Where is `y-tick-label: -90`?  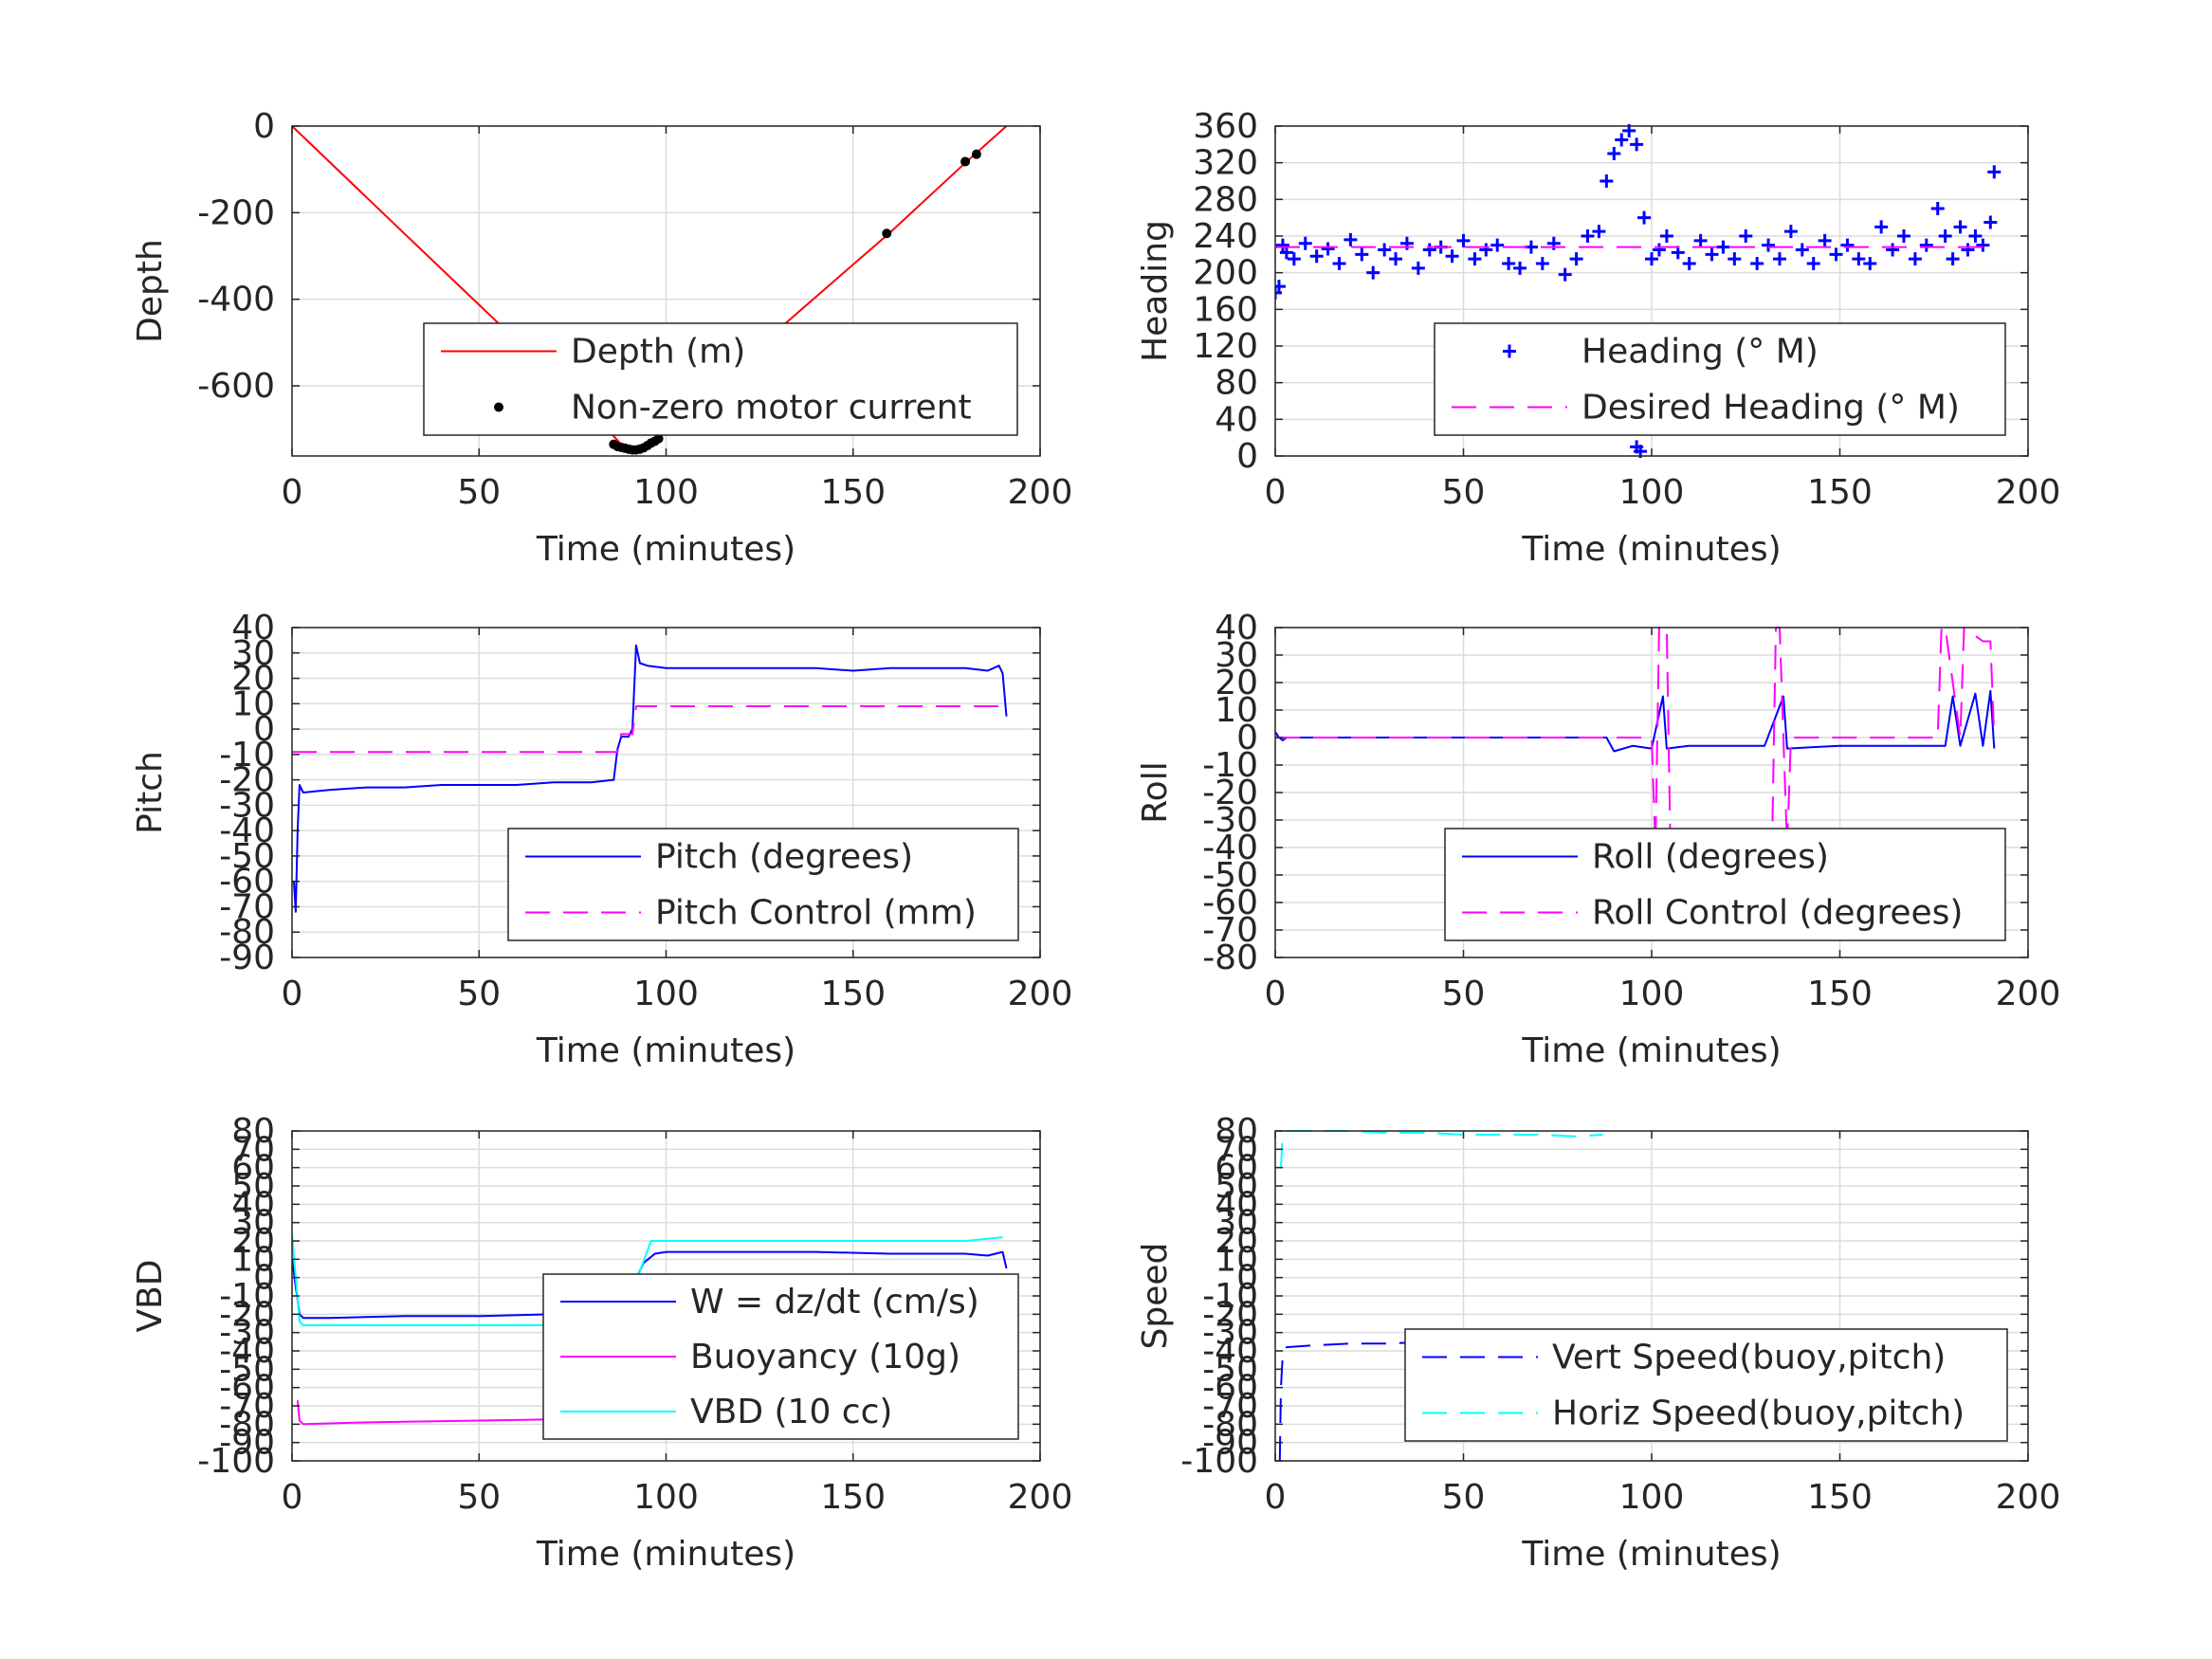 y-tick-label: -90 is located at coordinates (247, 1443).